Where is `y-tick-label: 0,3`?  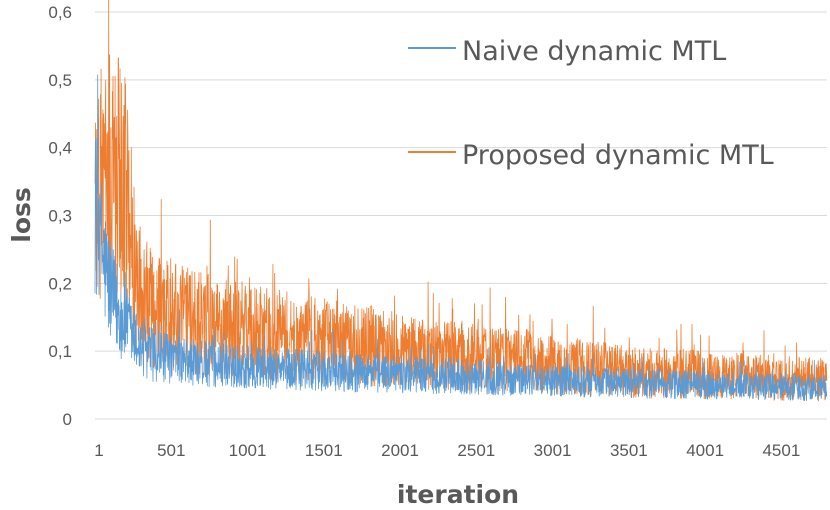
y-tick-label: 0,3 is located at coordinates (60, 216).